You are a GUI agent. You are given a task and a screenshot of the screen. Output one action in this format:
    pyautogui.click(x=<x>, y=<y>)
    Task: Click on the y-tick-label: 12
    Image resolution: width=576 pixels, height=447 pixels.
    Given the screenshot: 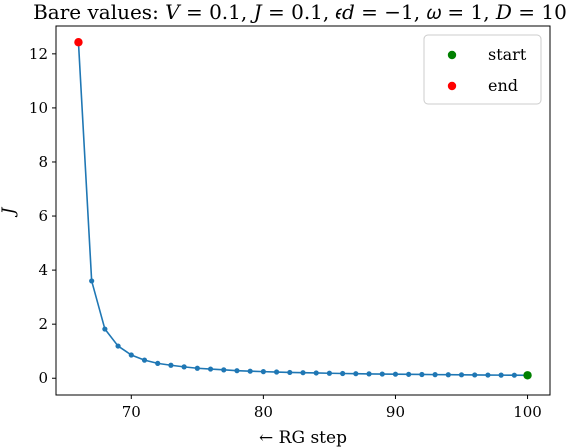 What is the action you would take?
    pyautogui.click(x=38, y=54)
    